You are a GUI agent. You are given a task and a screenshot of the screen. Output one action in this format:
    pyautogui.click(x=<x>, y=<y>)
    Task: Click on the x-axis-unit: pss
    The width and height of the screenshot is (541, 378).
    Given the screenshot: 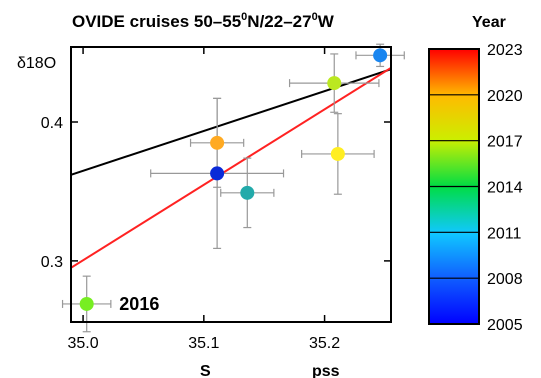 What is the action you would take?
    pyautogui.click(x=326, y=370)
    